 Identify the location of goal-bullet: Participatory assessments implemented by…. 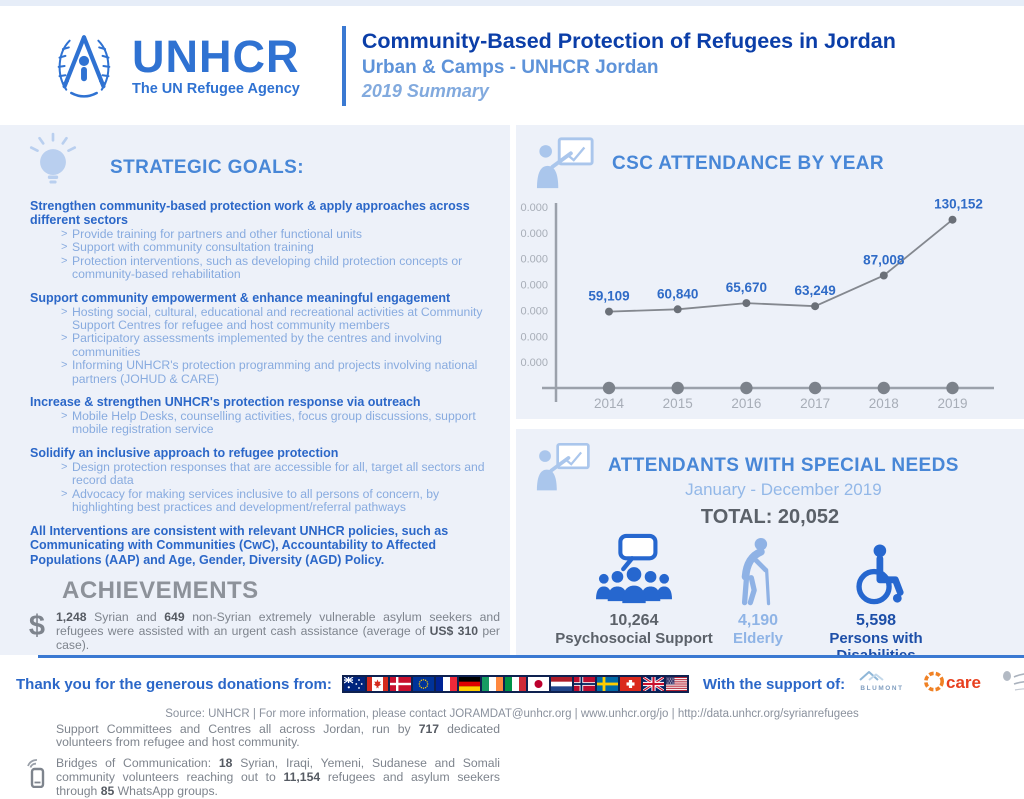
(273, 345).